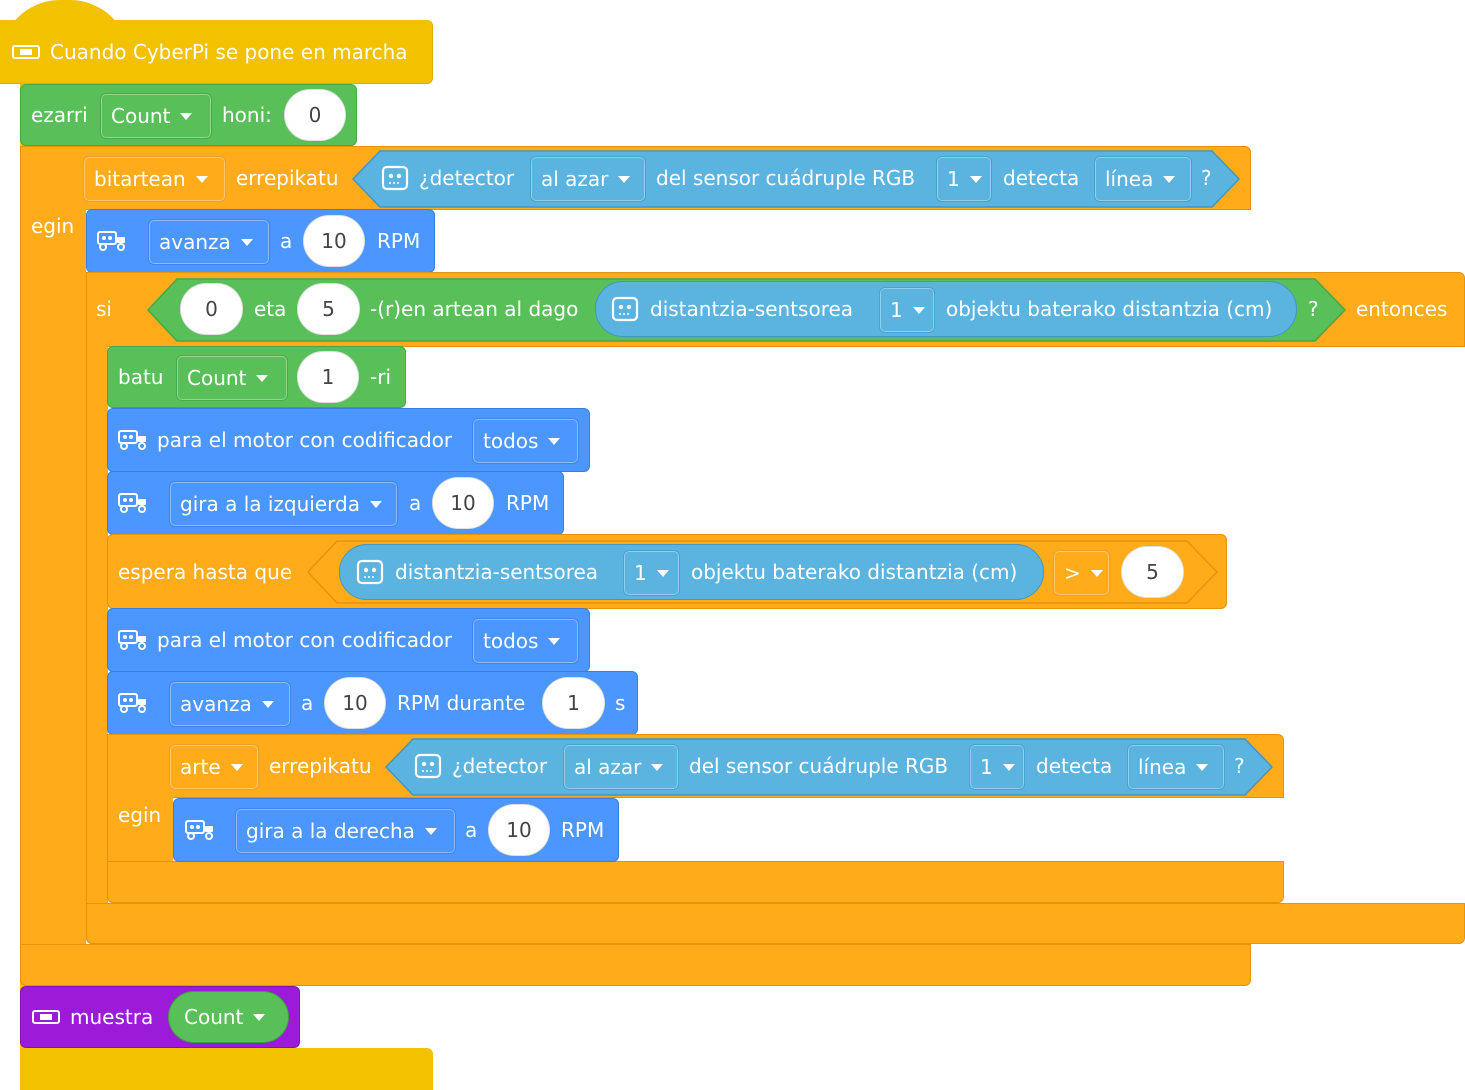  I want to click on wait-operator-dropdown: >, so click(1081, 573).